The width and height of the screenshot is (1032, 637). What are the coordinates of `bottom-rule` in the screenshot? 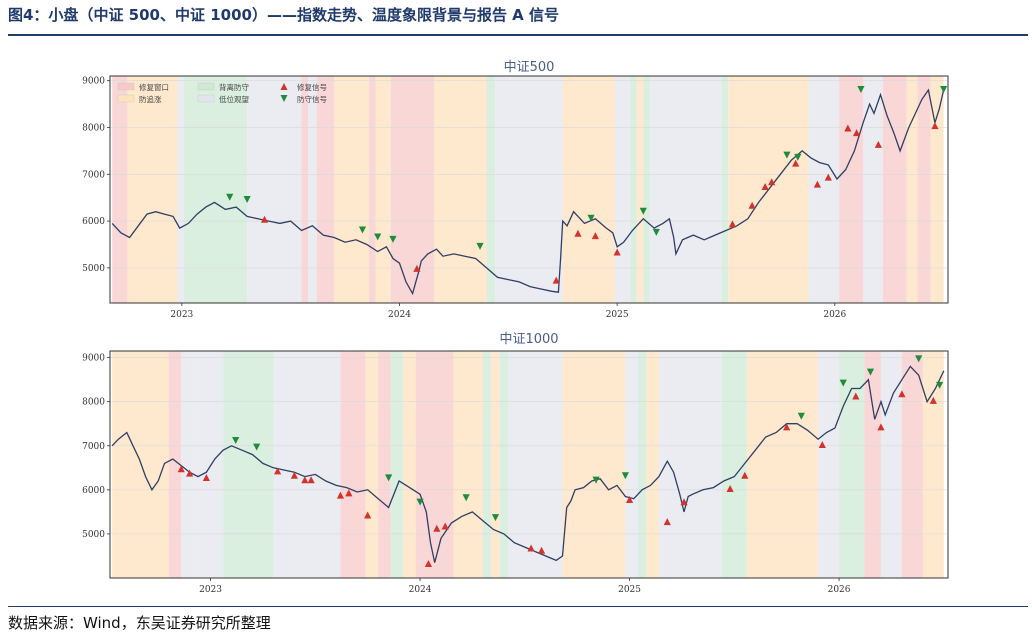 It's located at (518, 606).